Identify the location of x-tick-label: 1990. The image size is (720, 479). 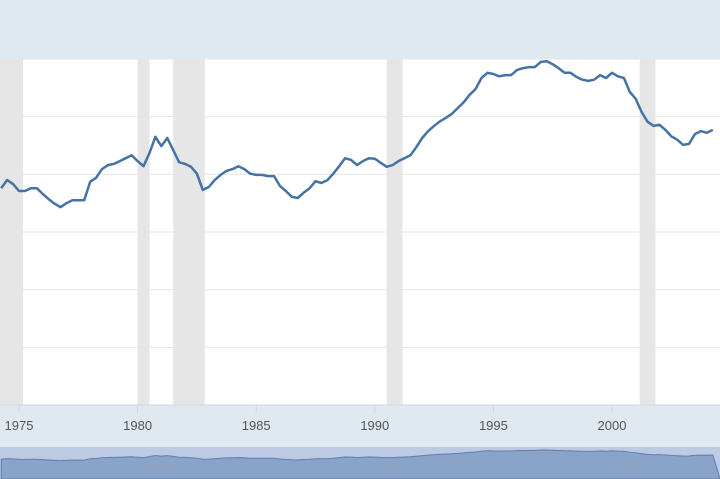
(374, 425).